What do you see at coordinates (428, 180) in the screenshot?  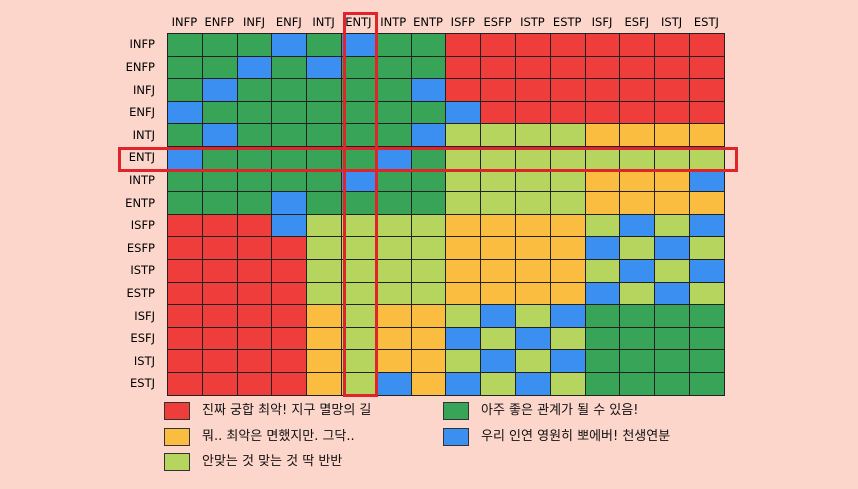 I see `cell-intp-entp` at bounding box center [428, 180].